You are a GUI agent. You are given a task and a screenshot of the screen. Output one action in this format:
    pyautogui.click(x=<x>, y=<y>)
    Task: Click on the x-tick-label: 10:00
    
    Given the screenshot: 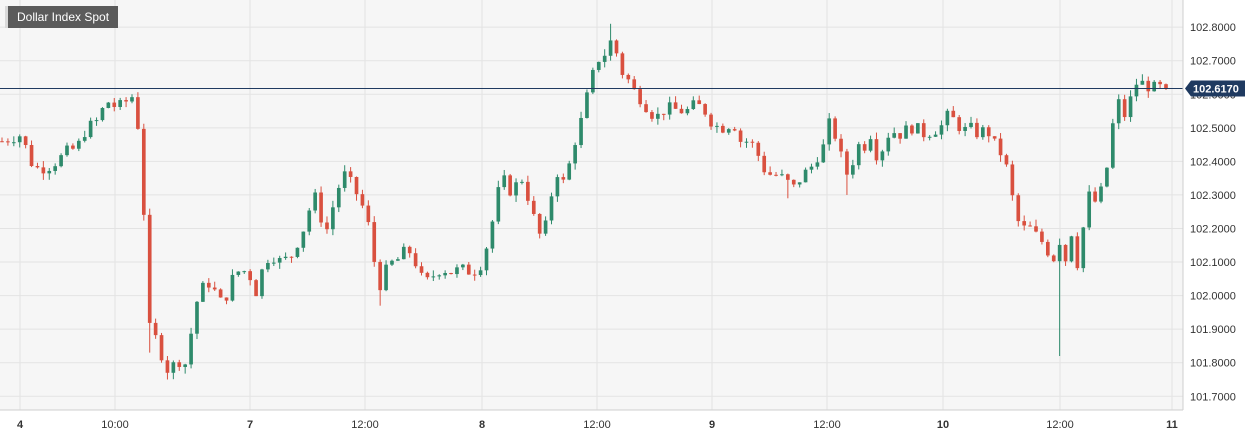 What is the action you would take?
    pyautogui.click(x=115, y=425)
    